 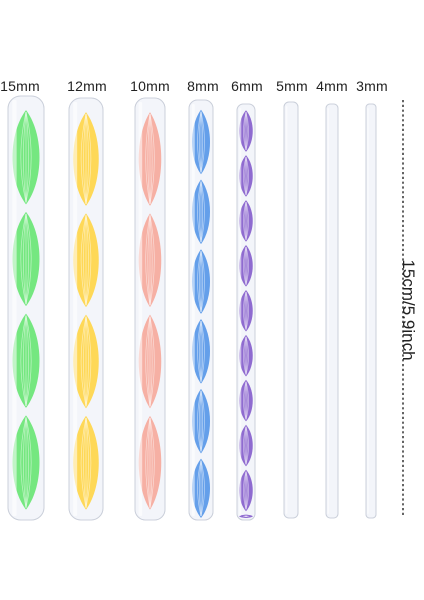 What do you see at coordinates (408, 310) in the screenshot?
I see `length-label: 15cm/5.9inch` at bounding box center [408, 310].